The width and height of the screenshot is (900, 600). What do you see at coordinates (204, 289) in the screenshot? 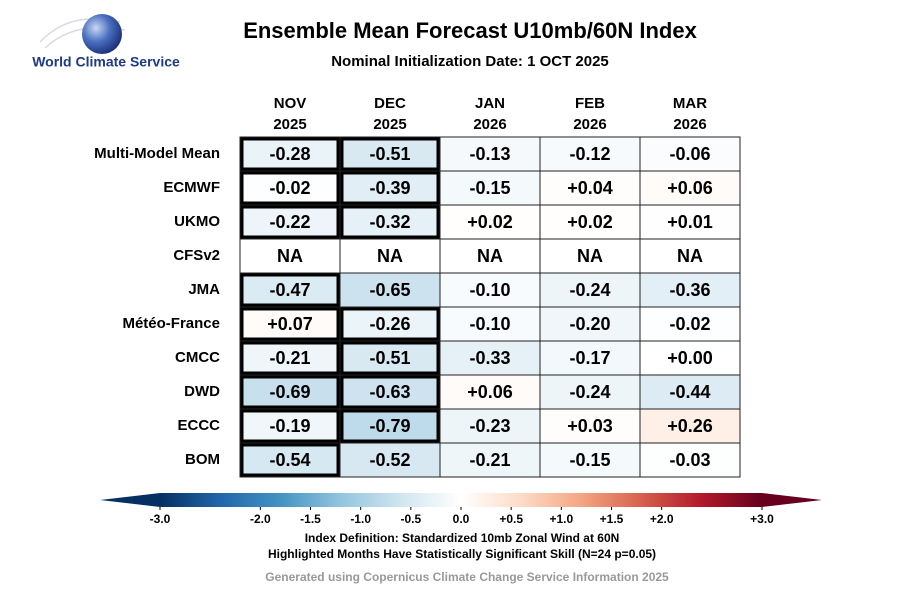
I see `row-label: JMA` at bounding box center [204, 289].